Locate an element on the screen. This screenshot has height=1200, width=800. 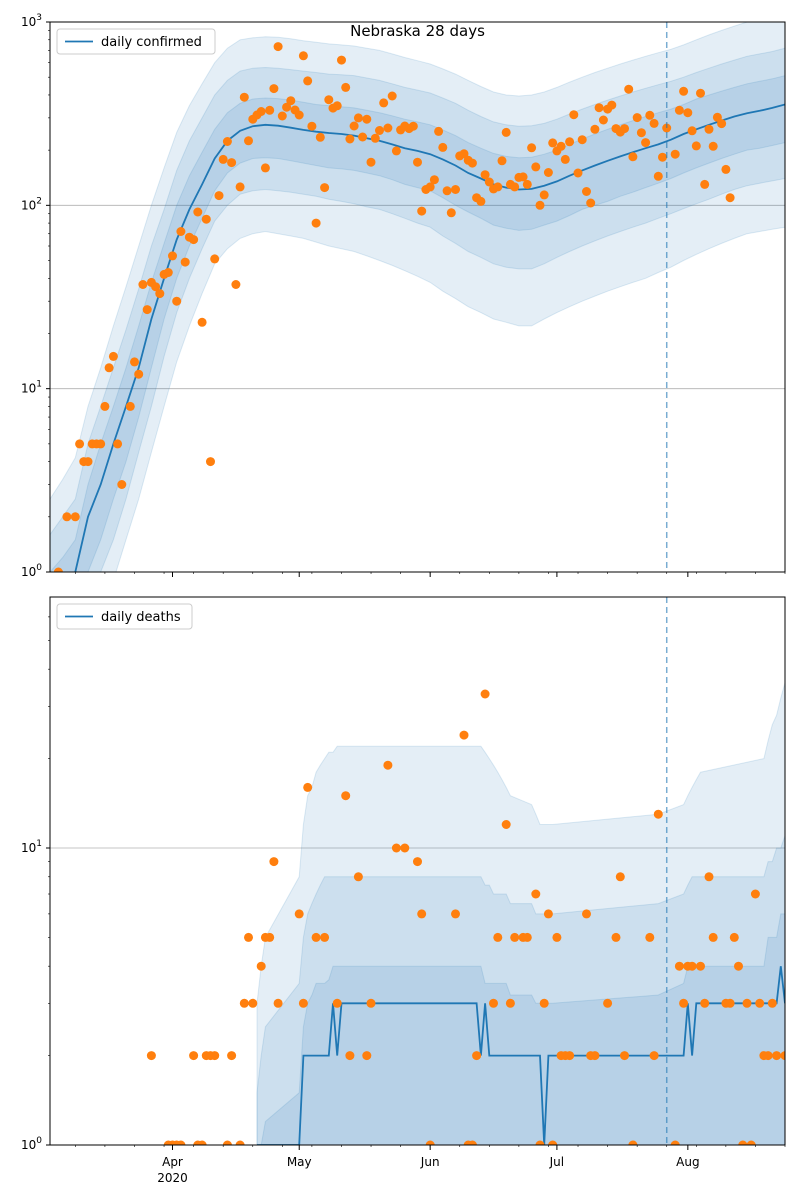
x-tick-label: May is located at coordinates (299, 1162).